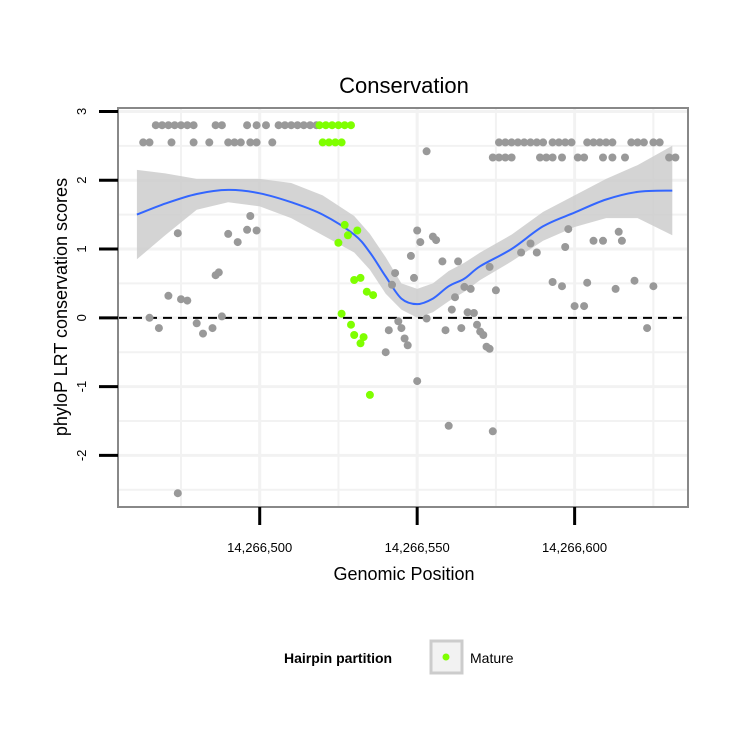 The height and width of the screenshot is (750, 750). I want to click on legend-key, so click(446, 657).